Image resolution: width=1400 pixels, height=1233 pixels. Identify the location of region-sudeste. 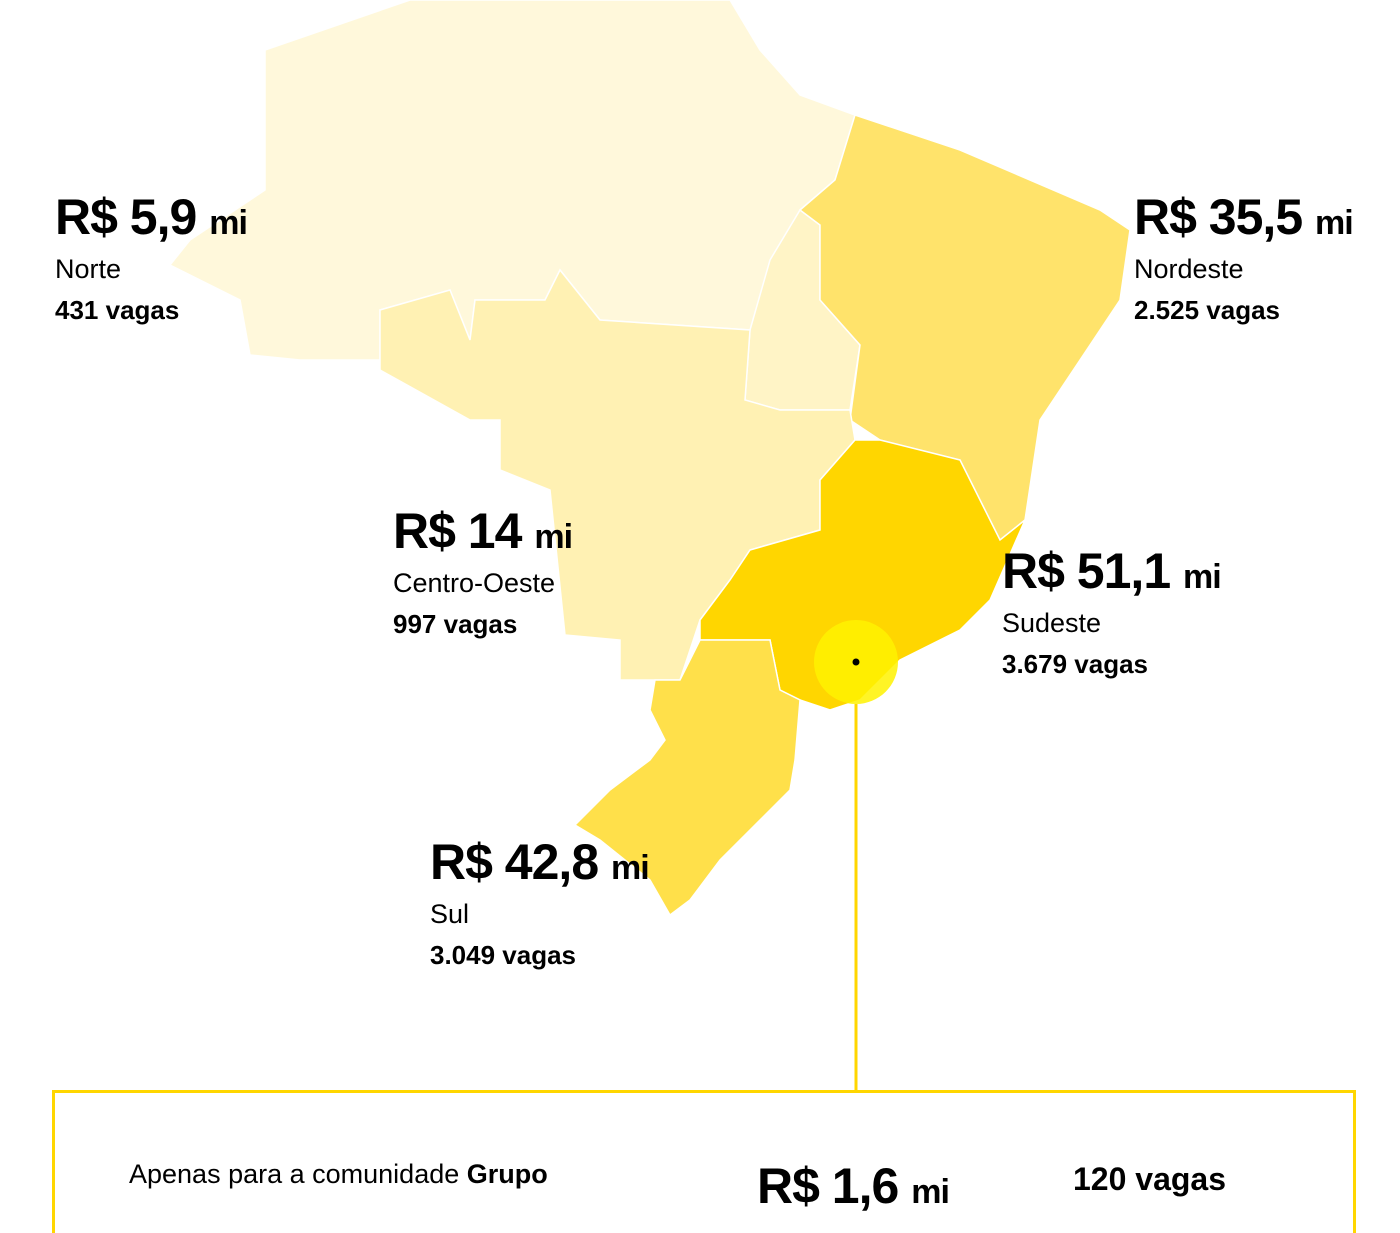
(862, 575).